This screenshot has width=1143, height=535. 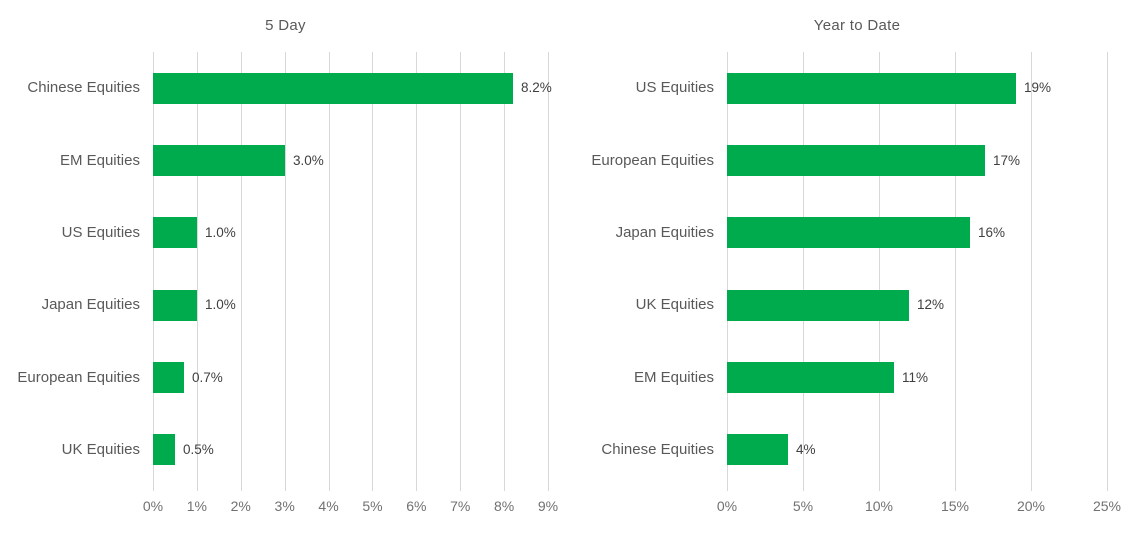 I want to click on value-label: 16%, so click(x=992, y=232).